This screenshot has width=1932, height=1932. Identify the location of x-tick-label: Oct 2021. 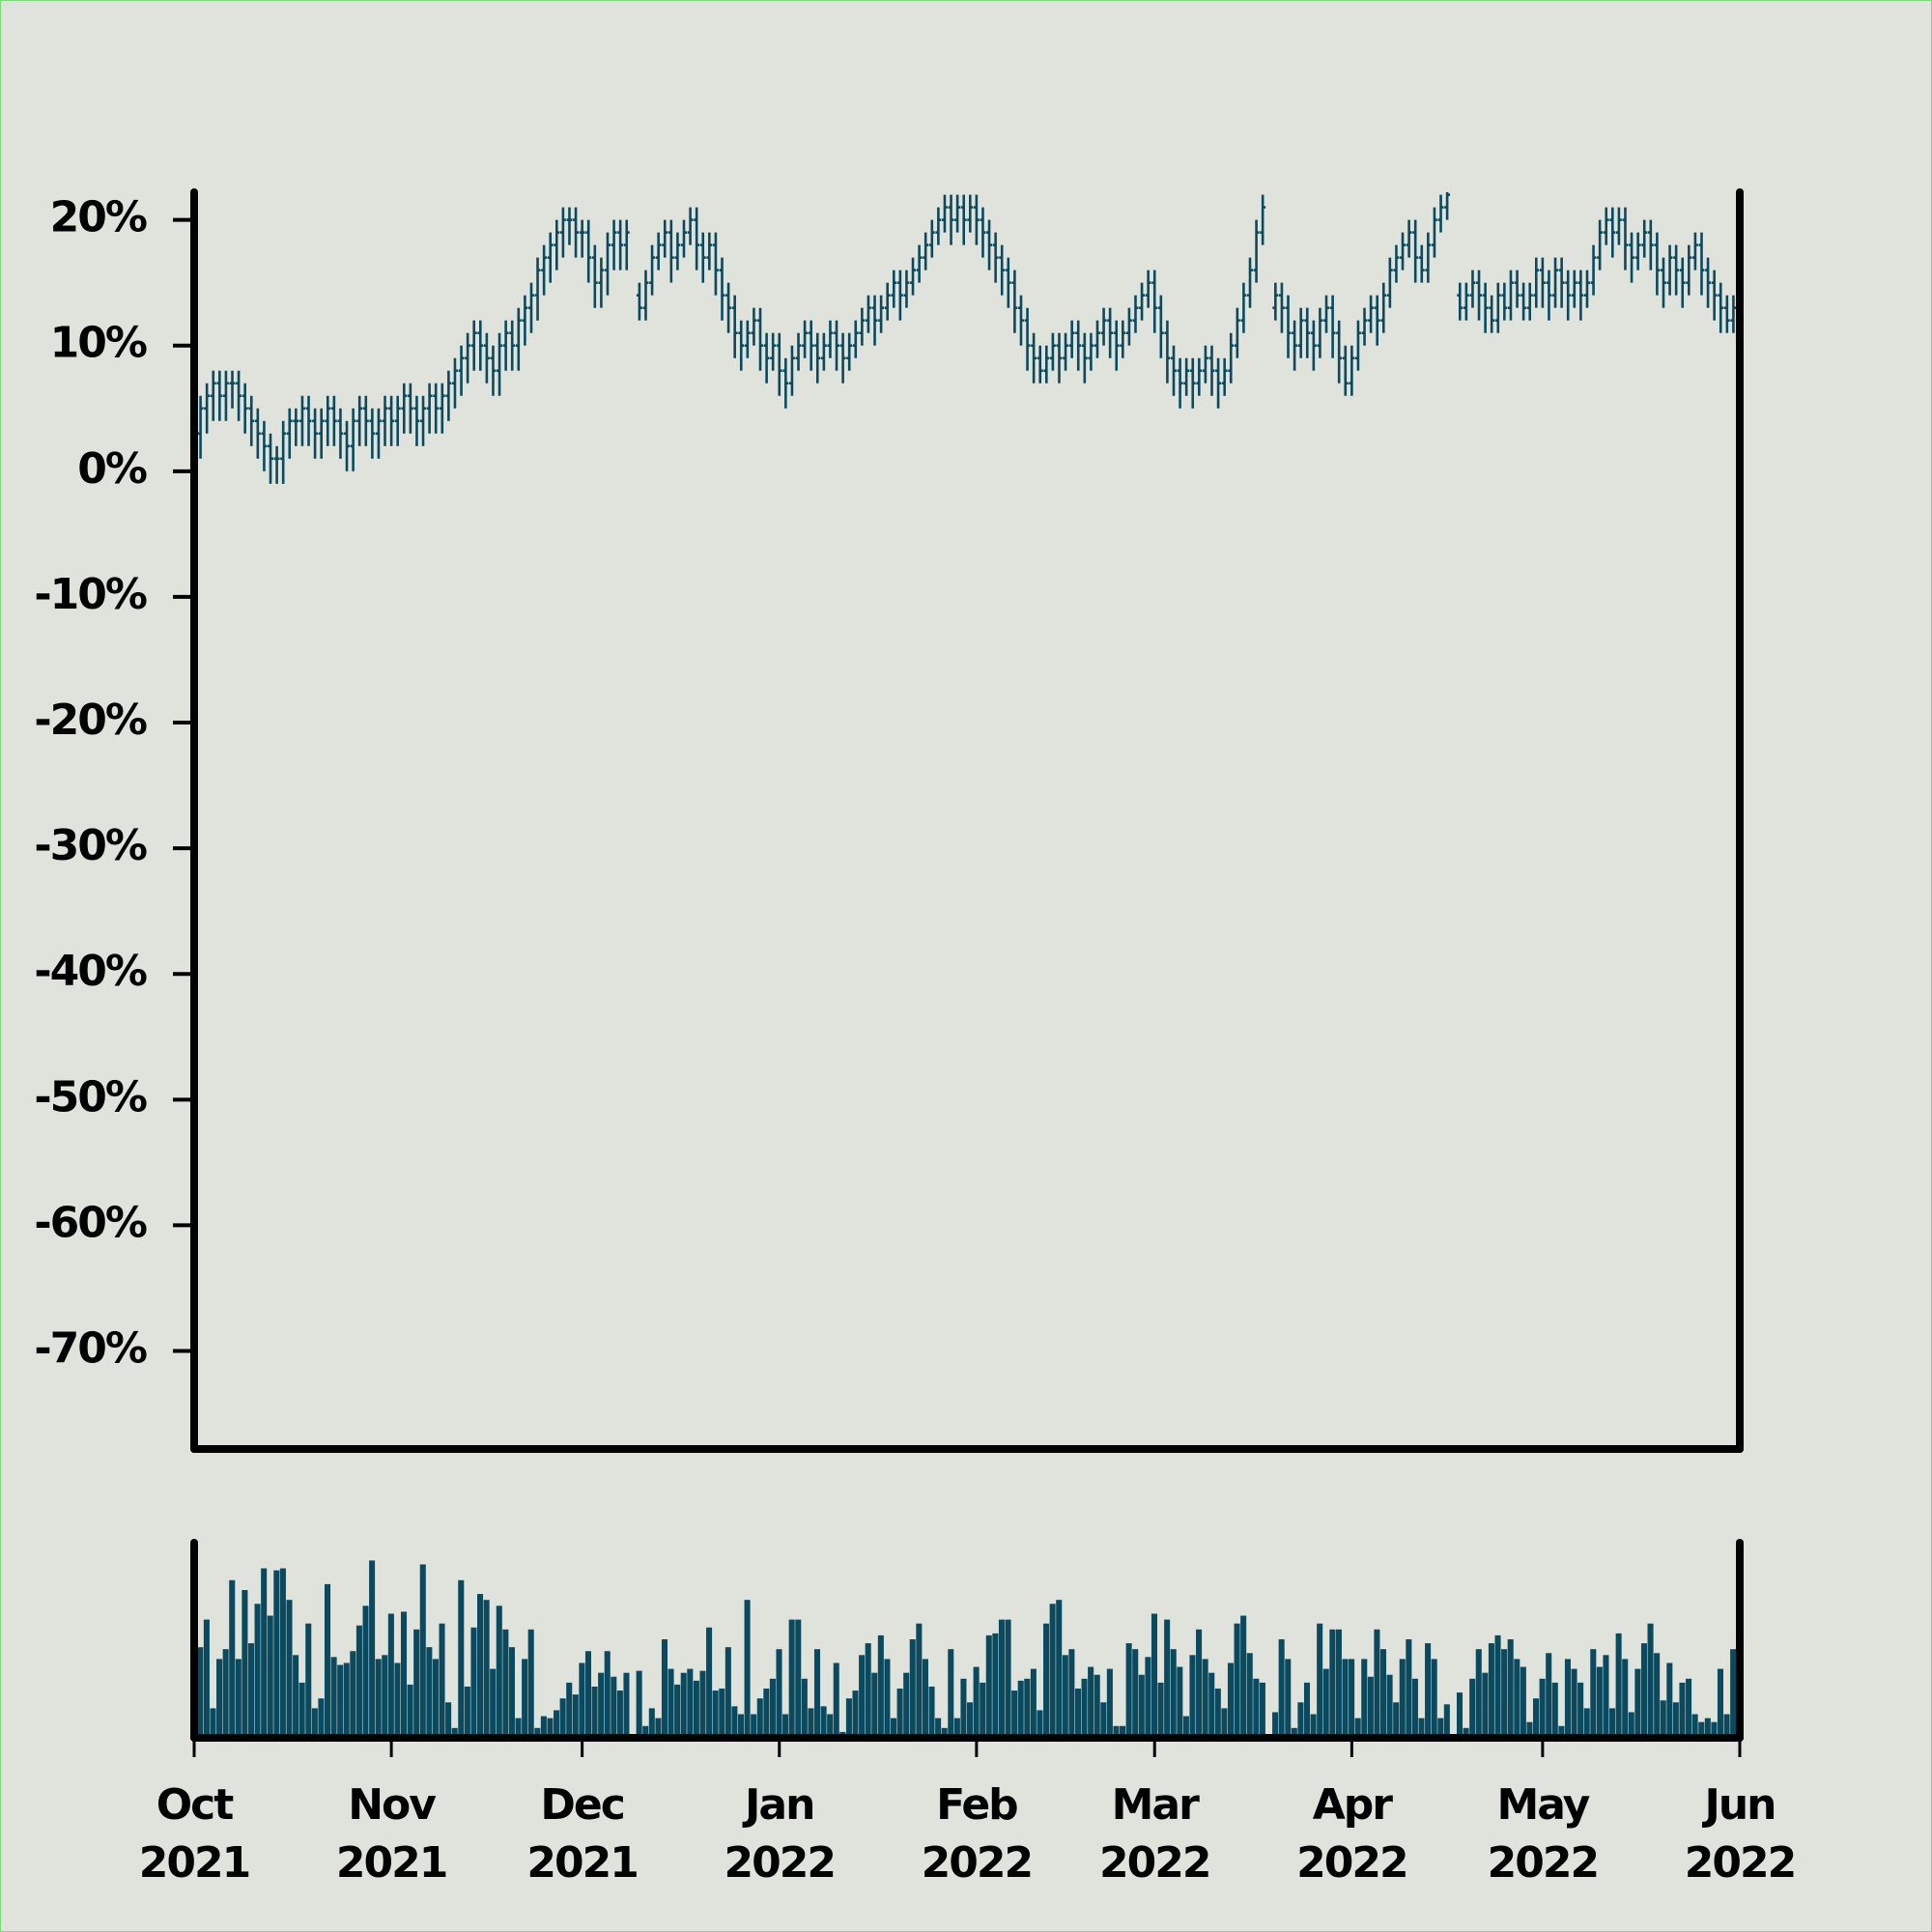
(194, 1834).